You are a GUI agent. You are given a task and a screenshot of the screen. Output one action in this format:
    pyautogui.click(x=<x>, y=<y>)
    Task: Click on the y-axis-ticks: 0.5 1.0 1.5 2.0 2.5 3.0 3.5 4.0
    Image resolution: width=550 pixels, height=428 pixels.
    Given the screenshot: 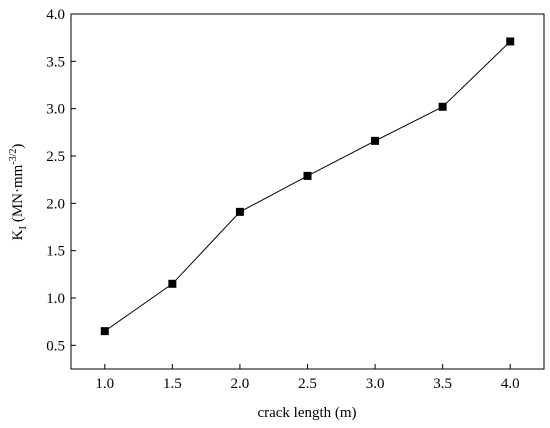 What is the action you would take?
    pyautogui.click(x=61, y=180)
    